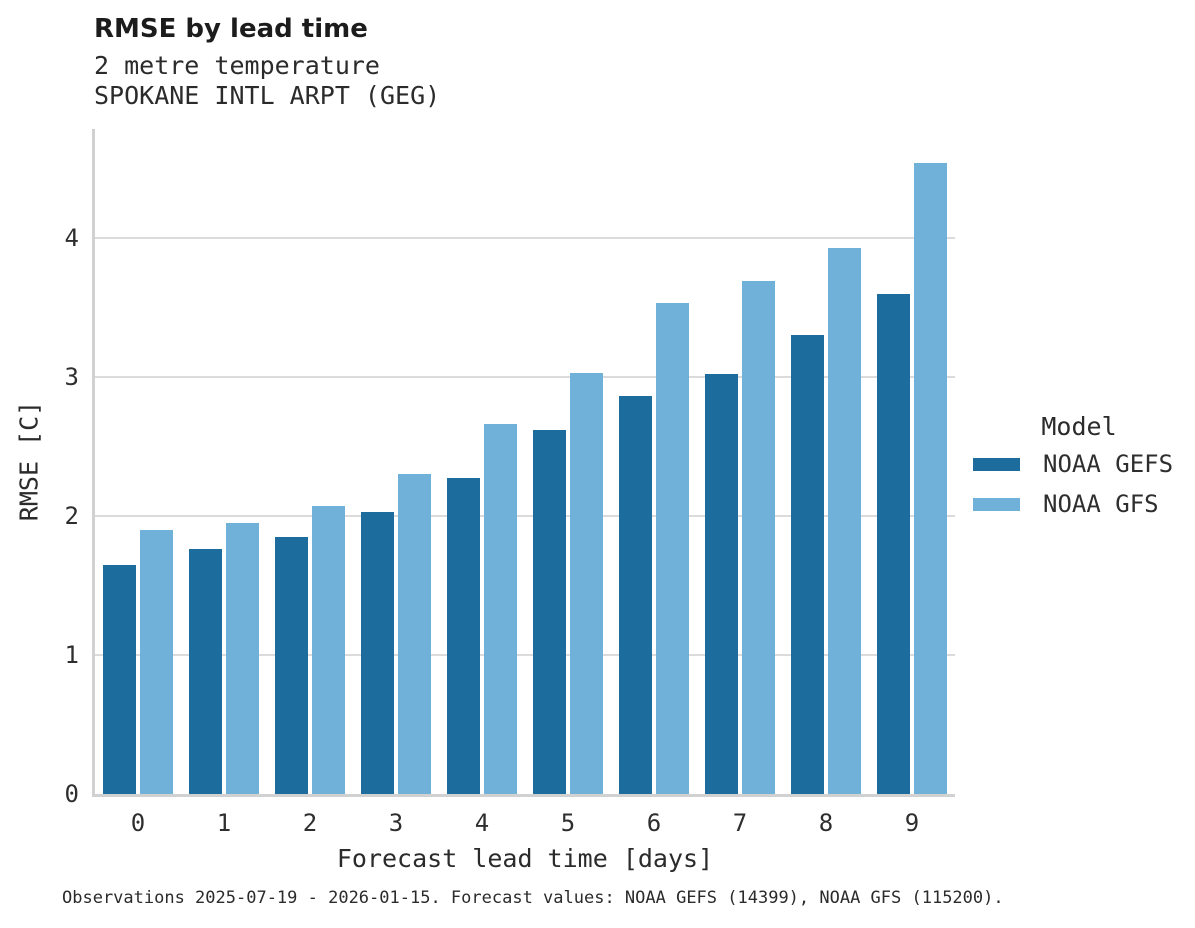  I want to click on y-tick-label-1: 1, so click(71, 655).